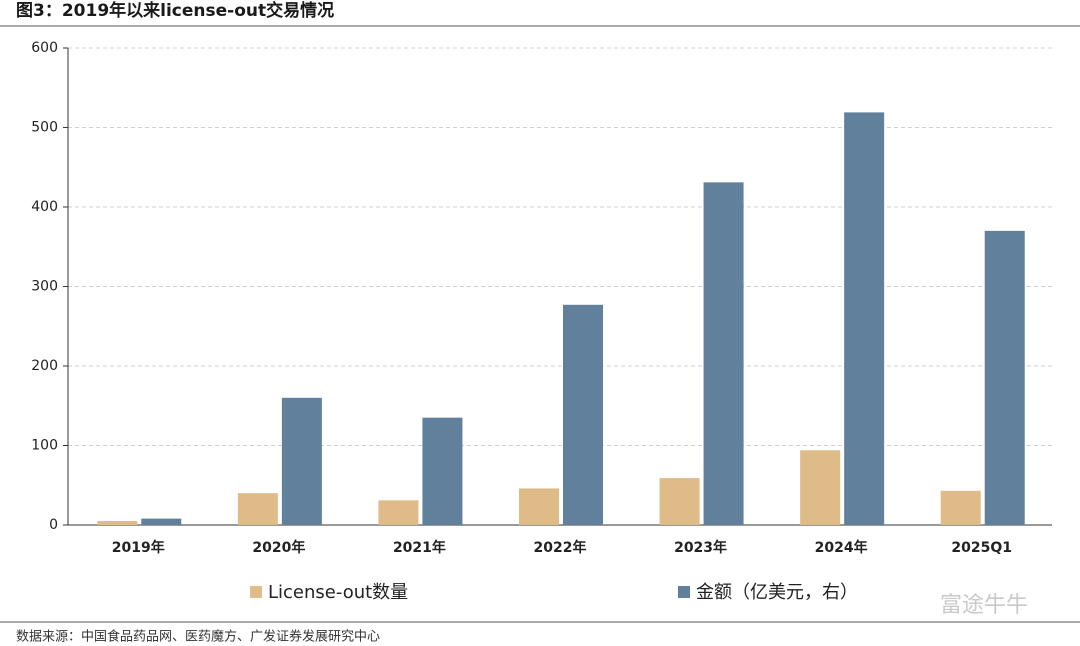  What do you see at coordinates (777, 592) in the screenshot?
I see `legend-label: 金额（亿美元，右）` at bounding box center [777, 592].